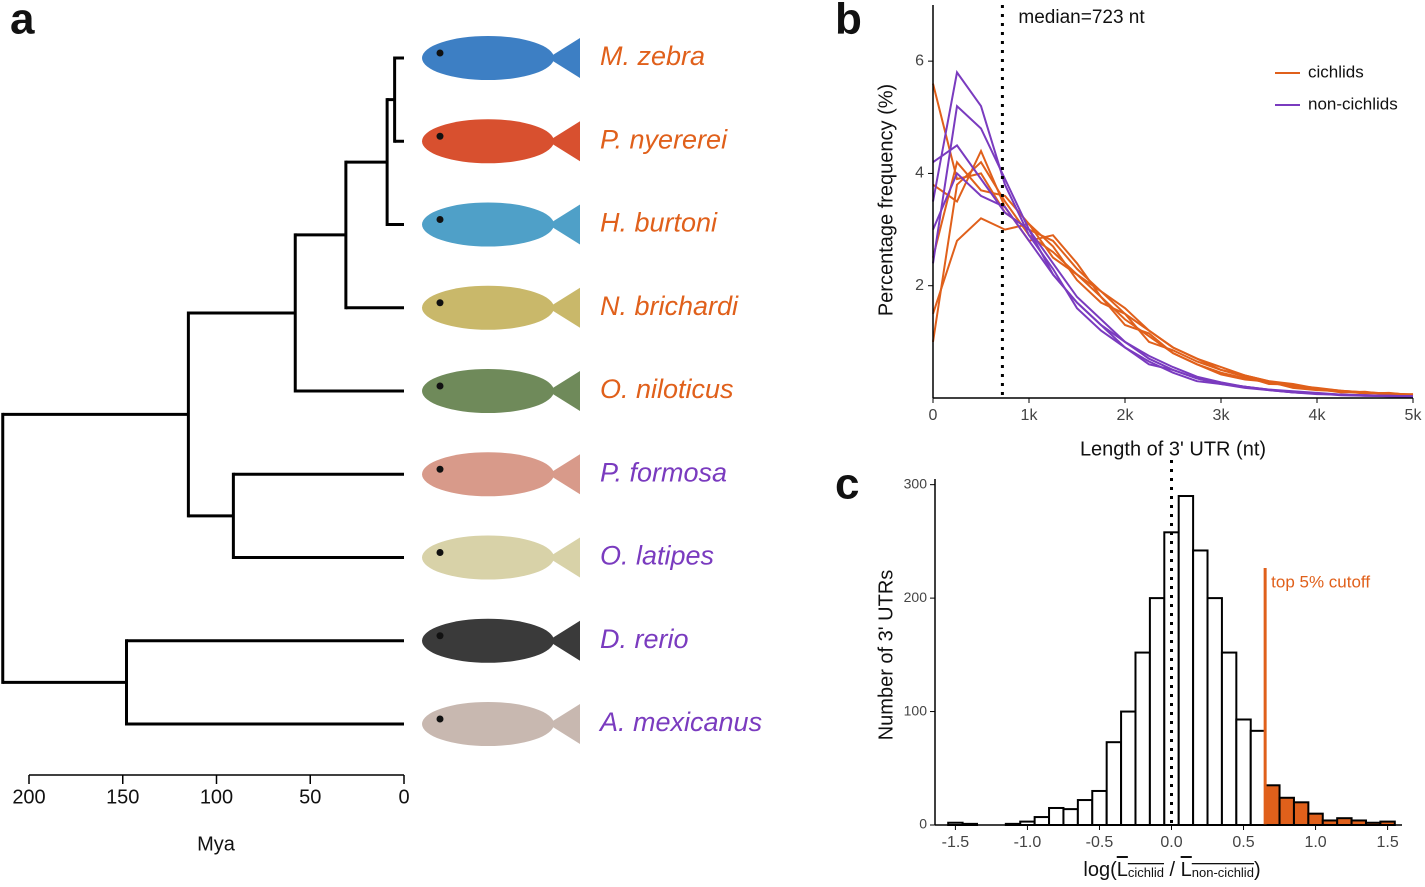  I want to click on x-tick-label: 200, so click(28, 797).